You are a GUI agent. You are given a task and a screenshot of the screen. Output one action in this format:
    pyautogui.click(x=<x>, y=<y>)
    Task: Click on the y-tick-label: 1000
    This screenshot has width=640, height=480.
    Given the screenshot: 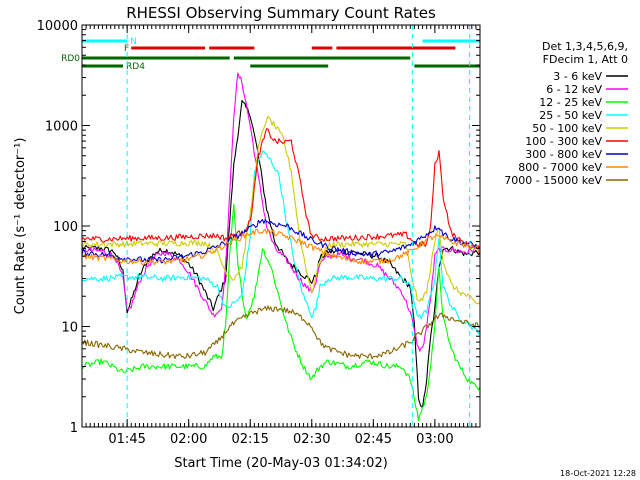 What is the action you would take?
    pyautogui.click(x=61, y=127)
    